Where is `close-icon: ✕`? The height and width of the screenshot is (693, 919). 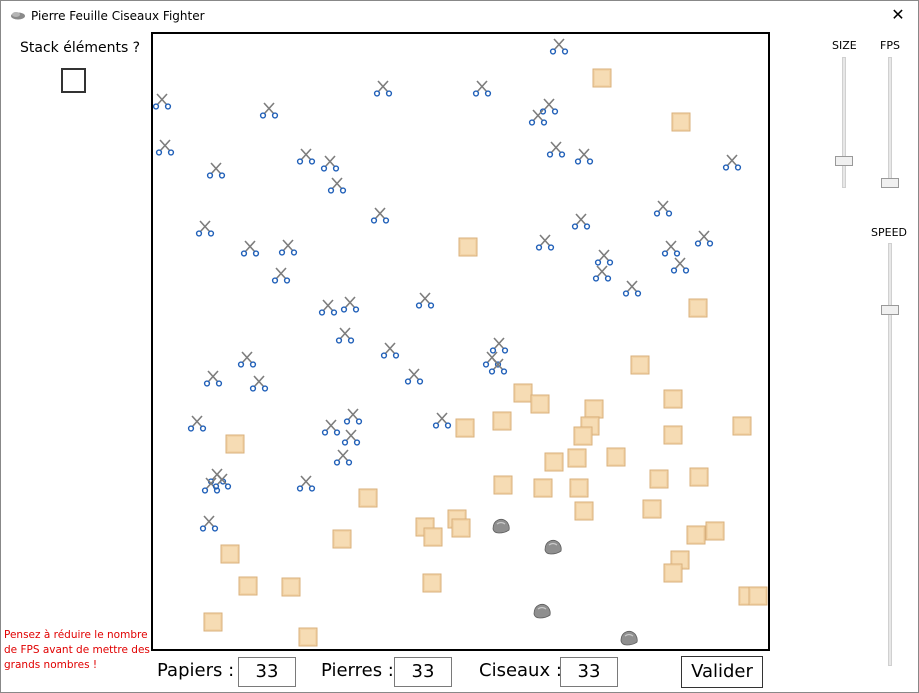 close-icon: ✕ is located at coordinates (898, 14).